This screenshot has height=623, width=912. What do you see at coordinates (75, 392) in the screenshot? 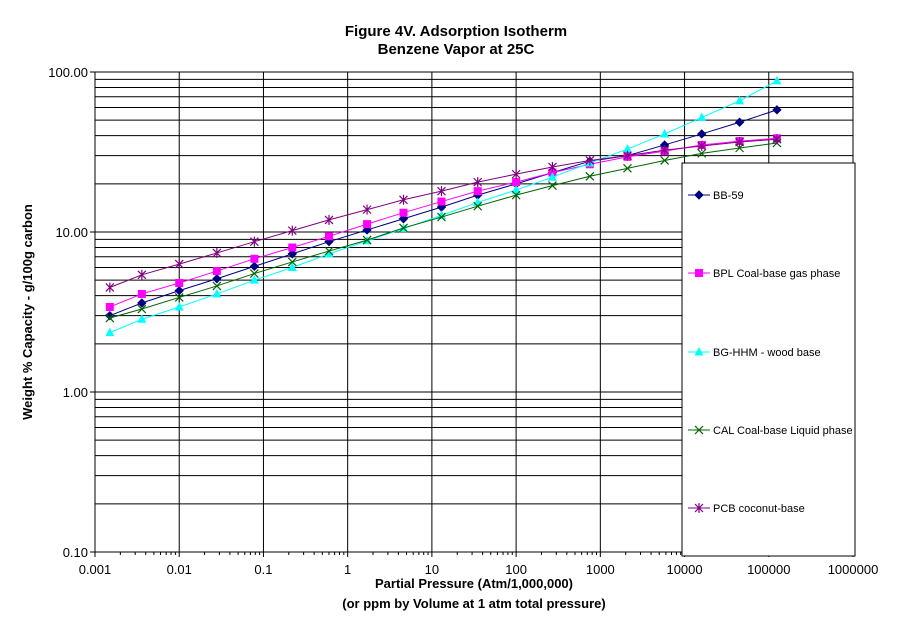
I see `y-tick-label: 1.00` at bounding box center [75, 392].